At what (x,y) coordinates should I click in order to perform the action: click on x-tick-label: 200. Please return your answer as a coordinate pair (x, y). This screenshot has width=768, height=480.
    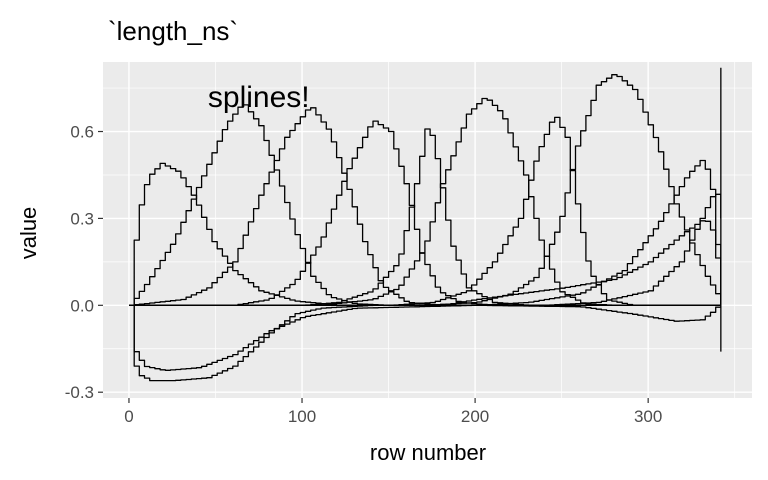
    Looking at the image, I should click on (475, 416).